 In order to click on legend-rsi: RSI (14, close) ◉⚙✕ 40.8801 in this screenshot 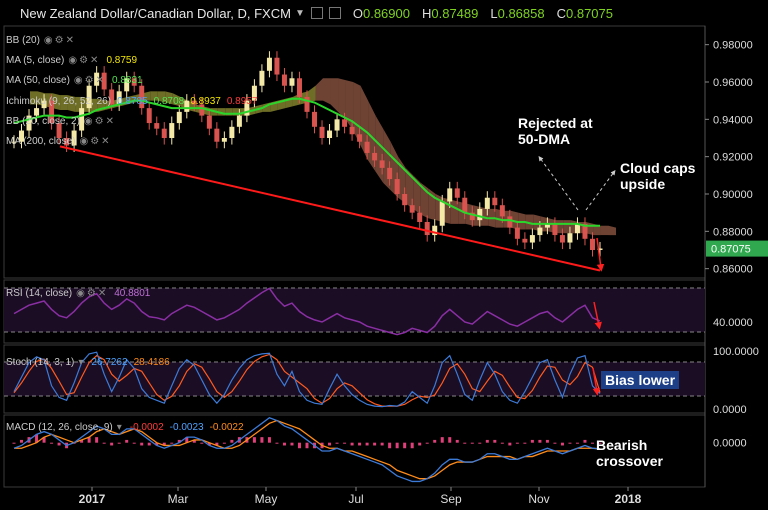, I will do `click(78, 293)`.